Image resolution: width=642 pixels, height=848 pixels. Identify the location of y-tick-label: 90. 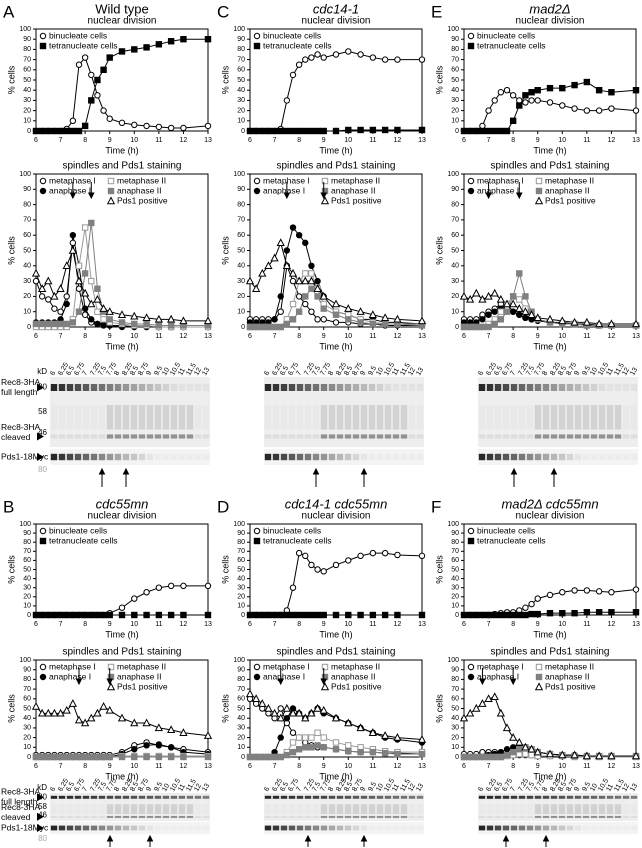
(455, 533).